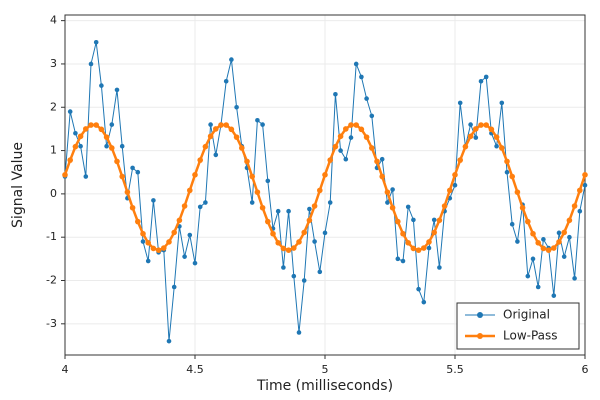 The image size is (600, 400). What do you see at coordinates (51, 236) in the screenshot?
I see `y-tick-label: -1` at bounding box center [51, 236].